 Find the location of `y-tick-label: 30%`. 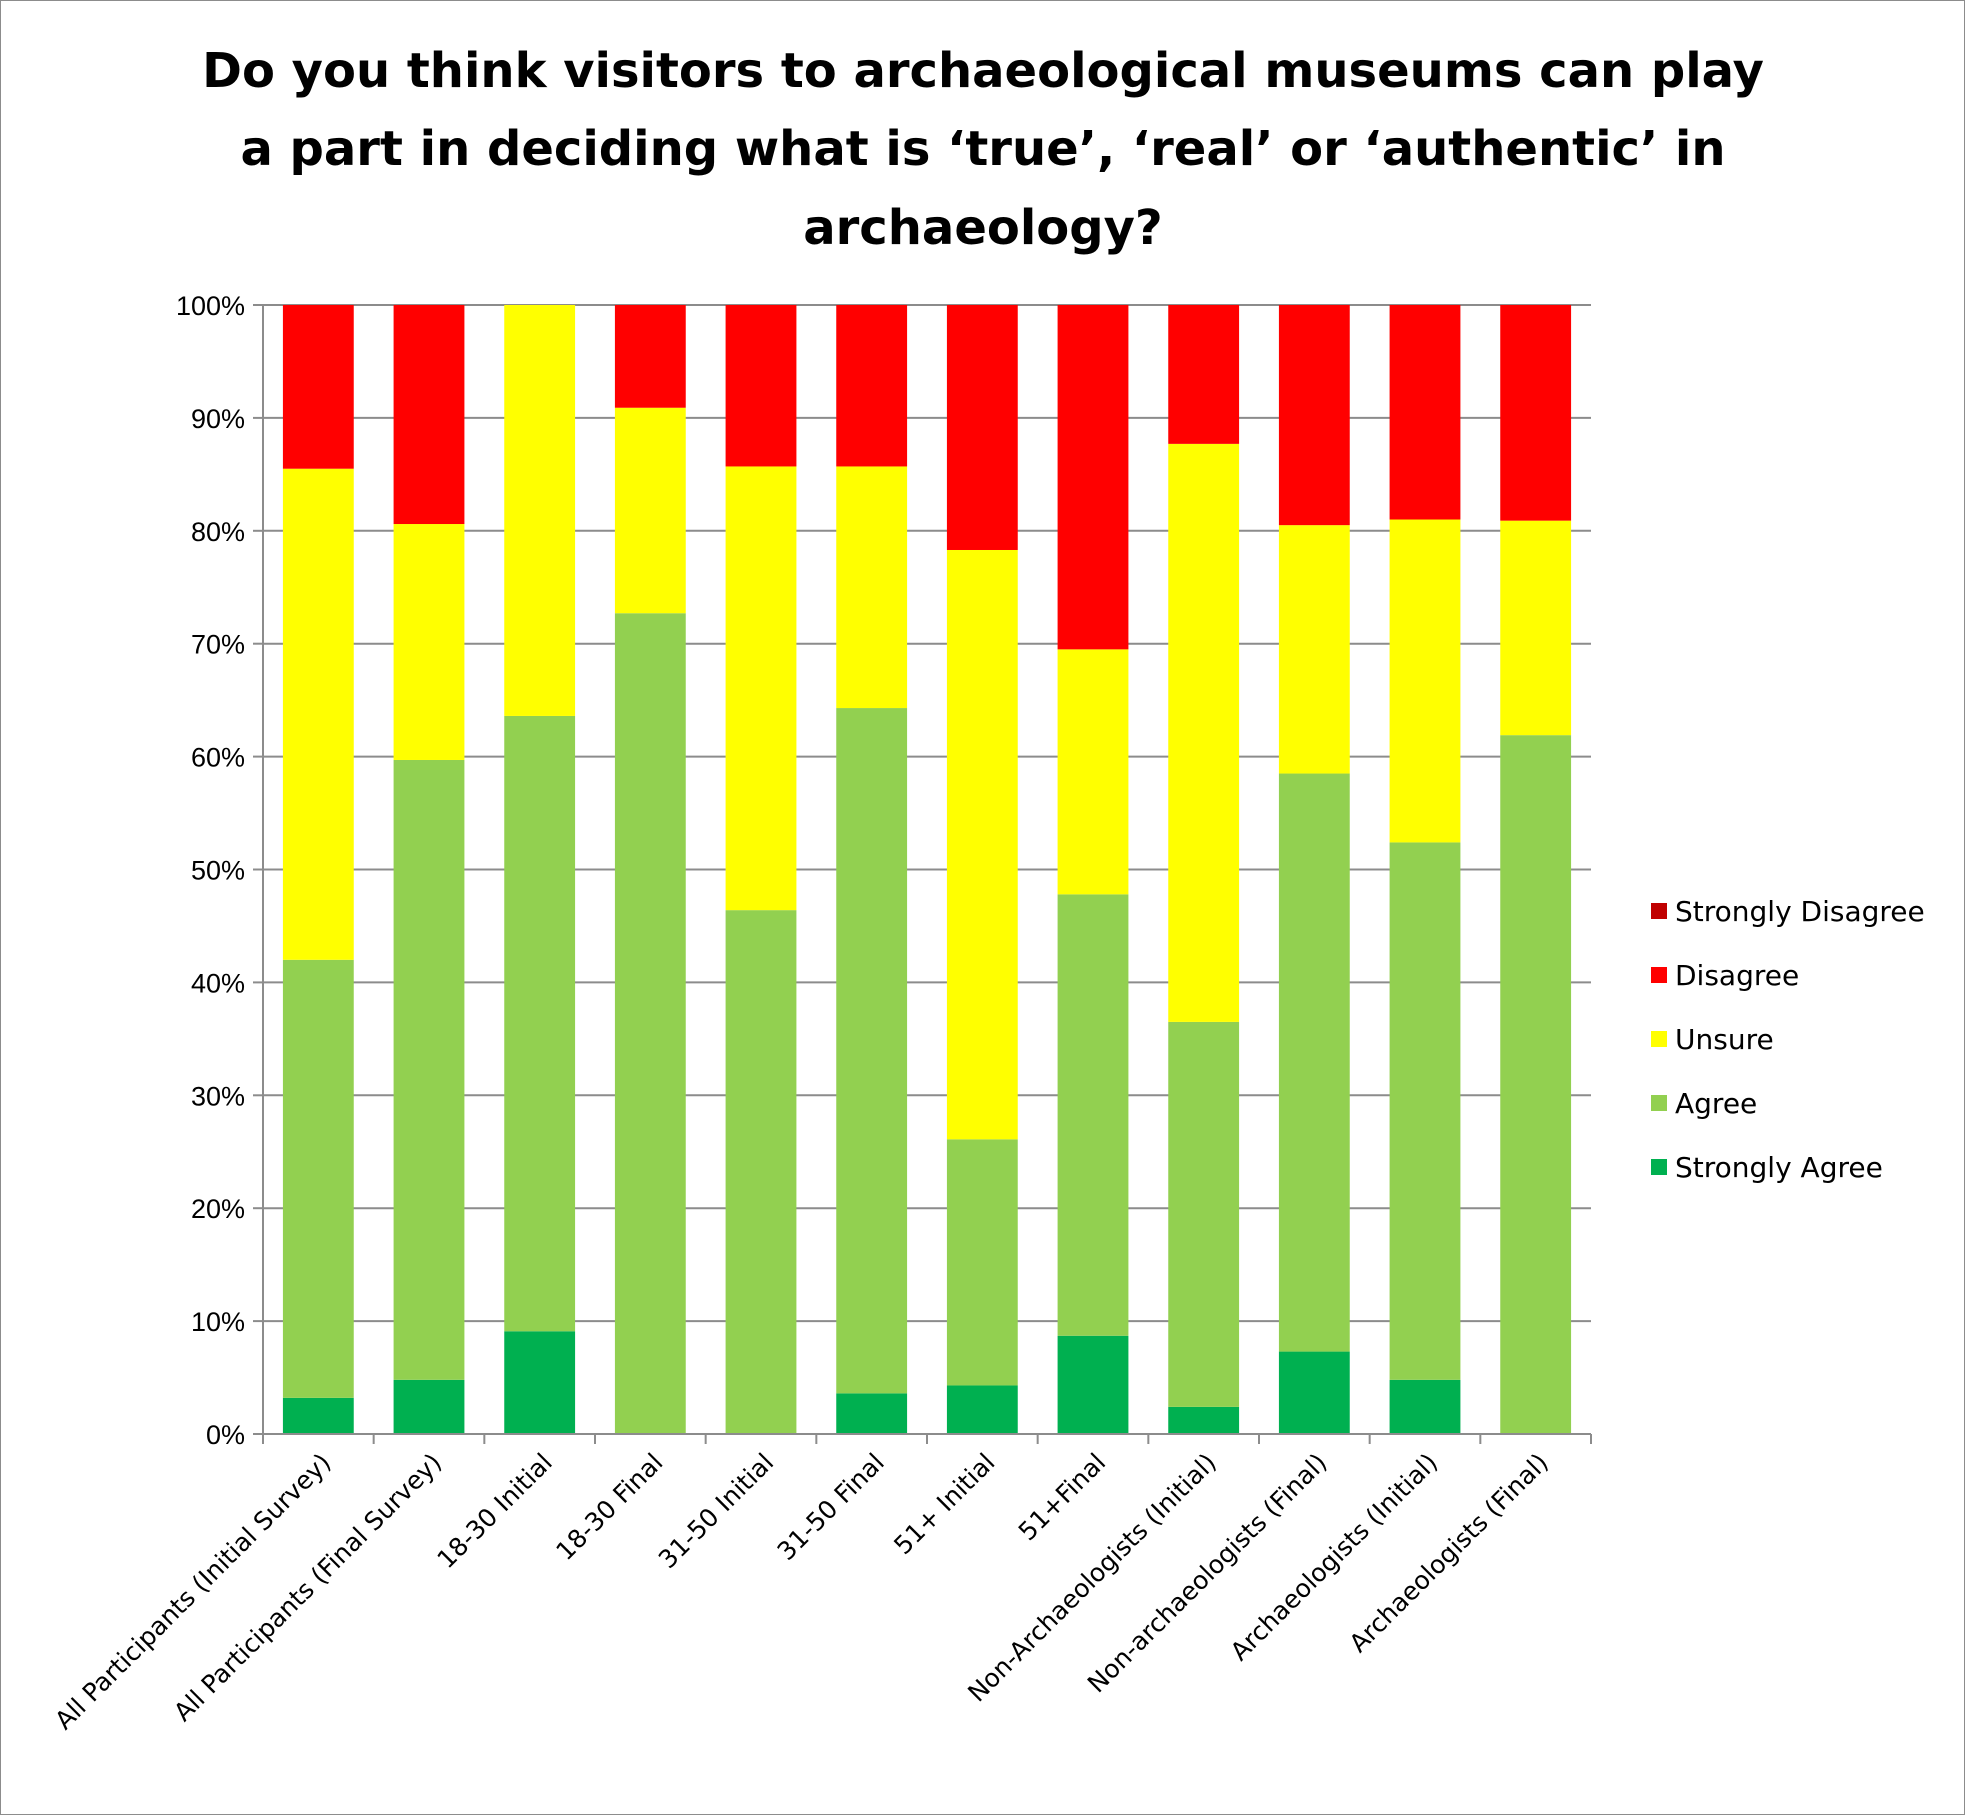

y-tick-label: 30% is located at coordinates (218, 1096).